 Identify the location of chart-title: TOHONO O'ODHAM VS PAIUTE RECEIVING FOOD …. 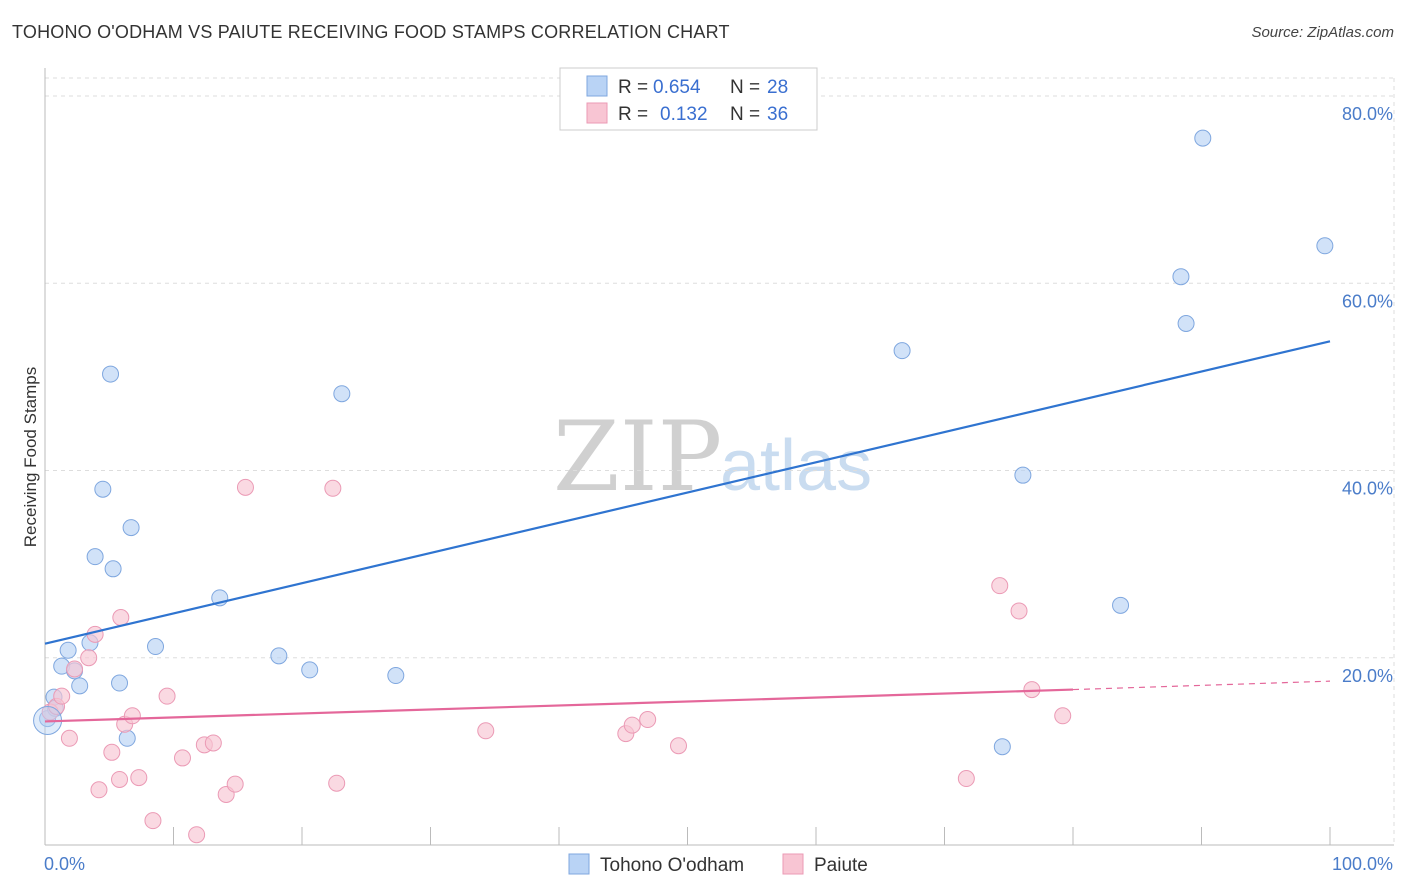
(371, 32).